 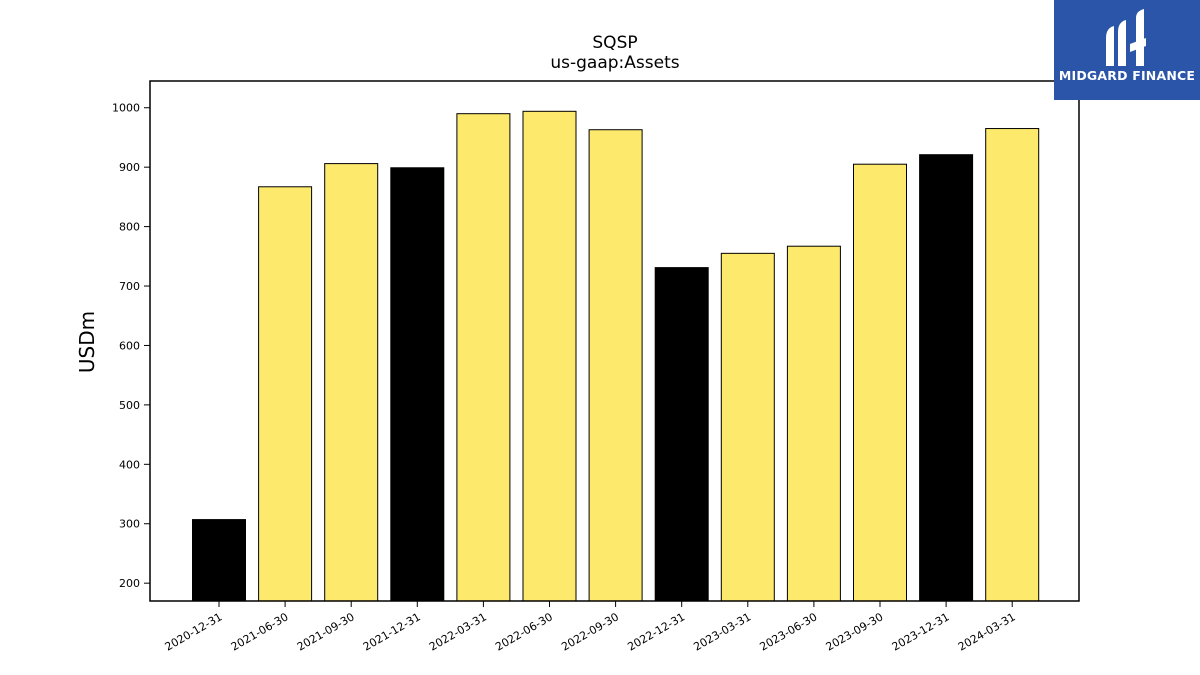 What do you see at coordinates (129, 227) in the screenshot?
I see `y-tick-label: 800` at bounding box center [129, 227].